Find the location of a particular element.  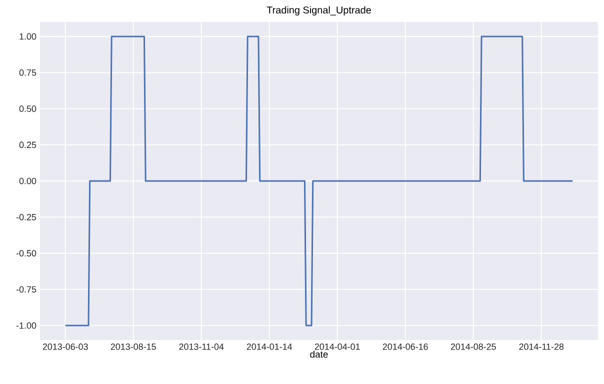

y-tick-label: 1.00 is located at coordinates (28, 36).